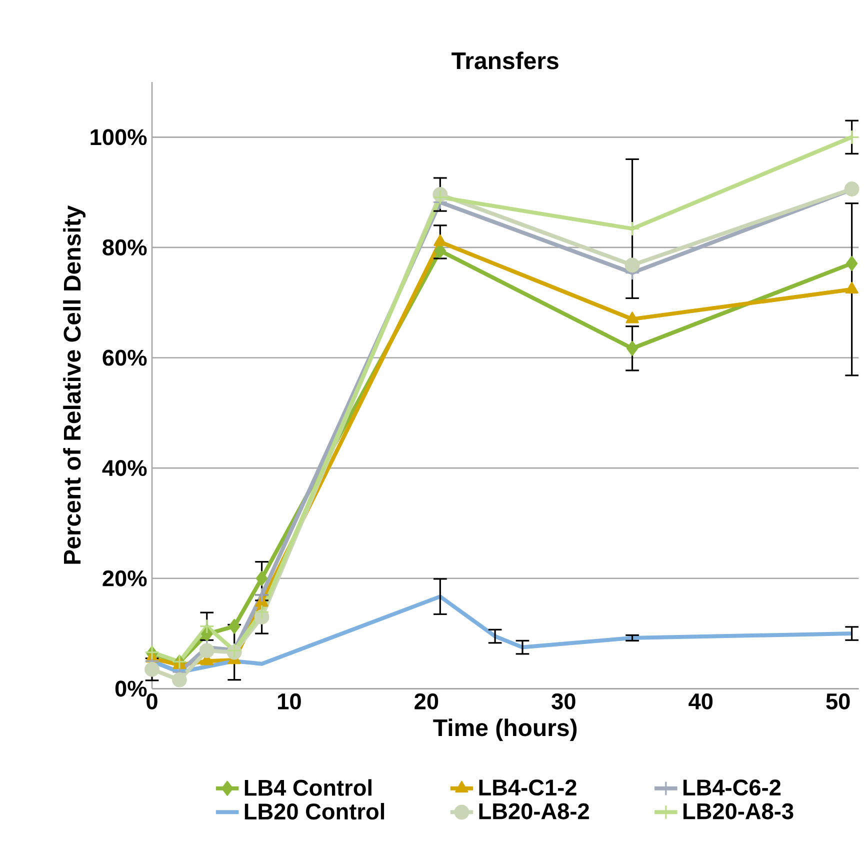 This screenshot has width=866, height=846. I want to click on y-tick-label: 80%, so click(124, 247).